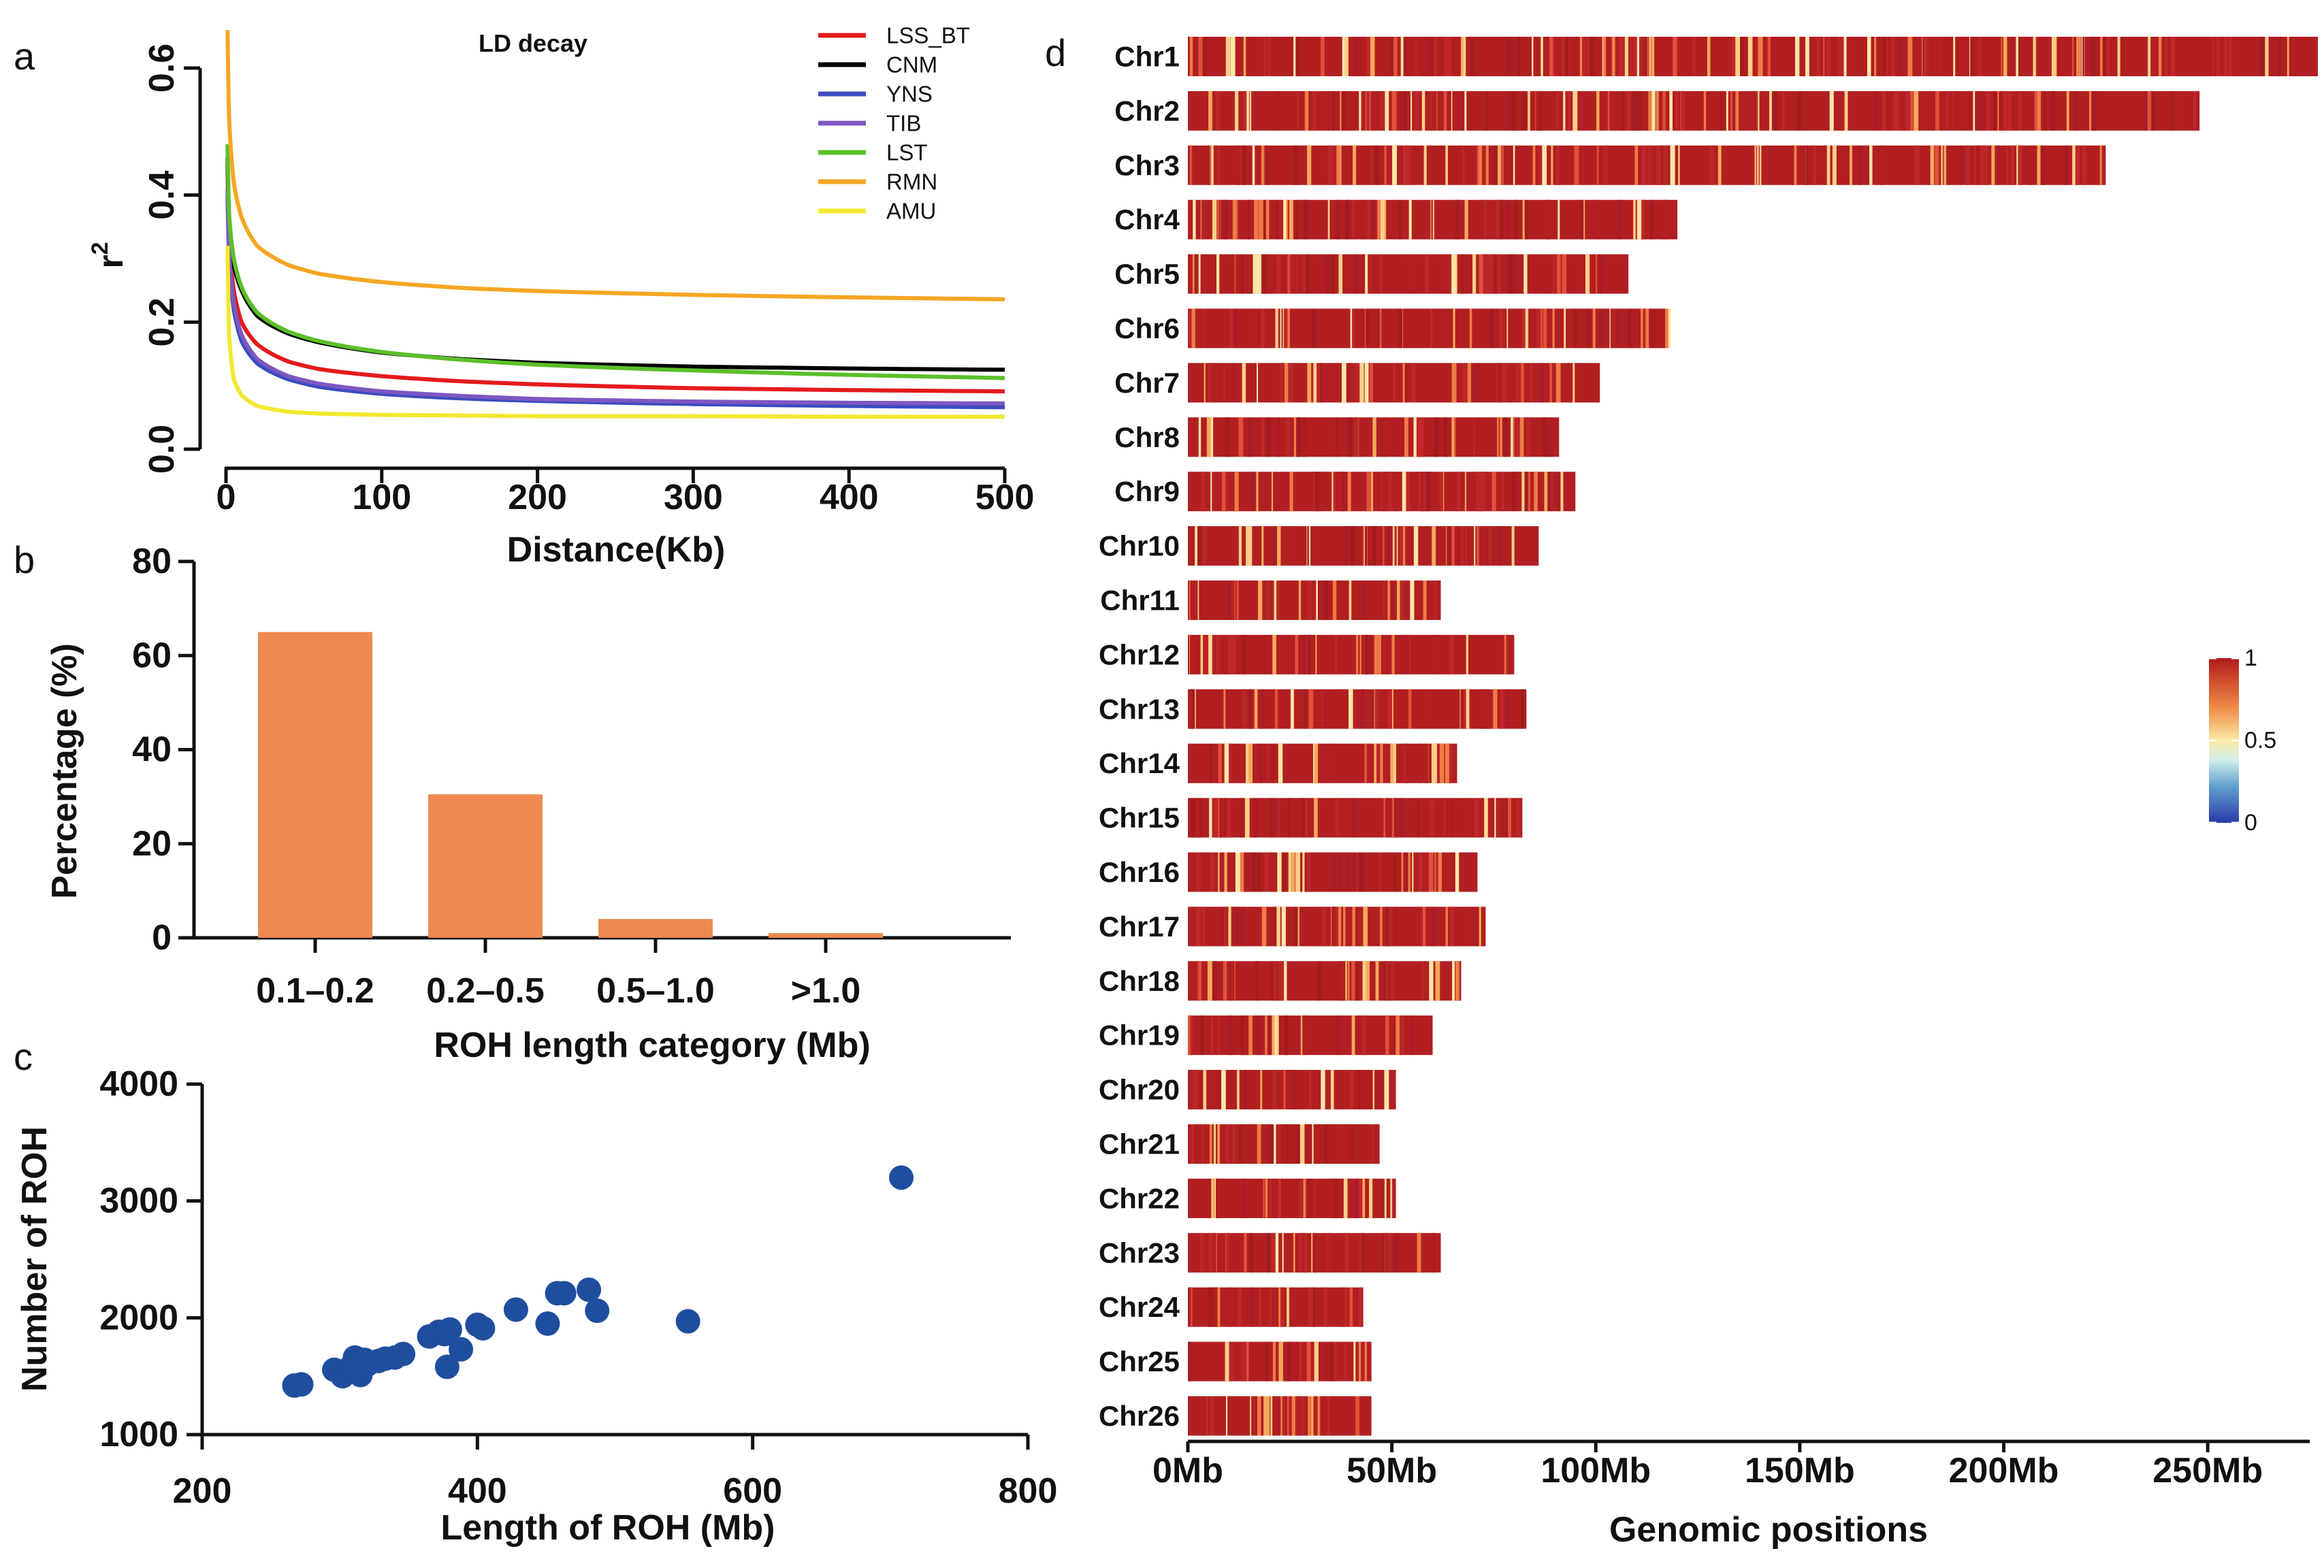 The height and width of the screenshot is (1568, 2324). Describe the element at coordinates (1266, 1035) in the screenshot. I see `chromosome-track-chr19: Chr19` at that location.